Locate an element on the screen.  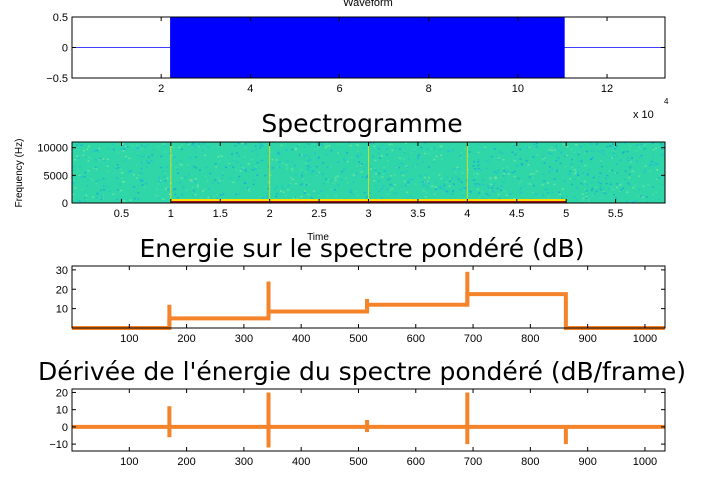
waveform-y-tick-label: −0.5 is located at coordinates (57, 79).